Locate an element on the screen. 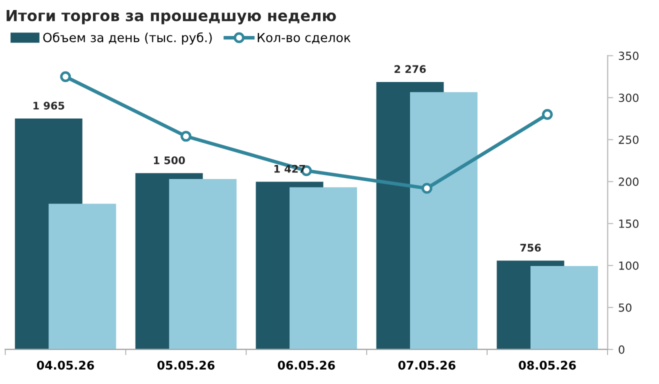 Image resolution: width=659 pixels, height=384 pixels. x-tick-label: 06.05.26 is located at coordinates (306, 365).